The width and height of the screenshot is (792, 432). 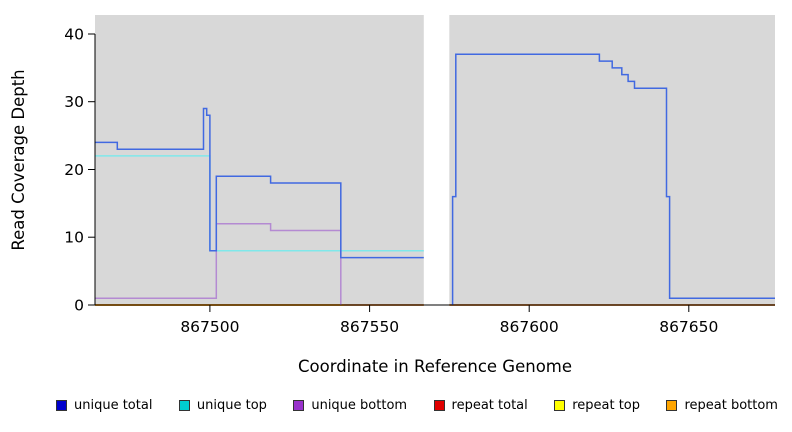 What do you see at coordinates (74, 170) in the screenshot?
I see `y-tick-label: 20` at bounding box center [74, 170].